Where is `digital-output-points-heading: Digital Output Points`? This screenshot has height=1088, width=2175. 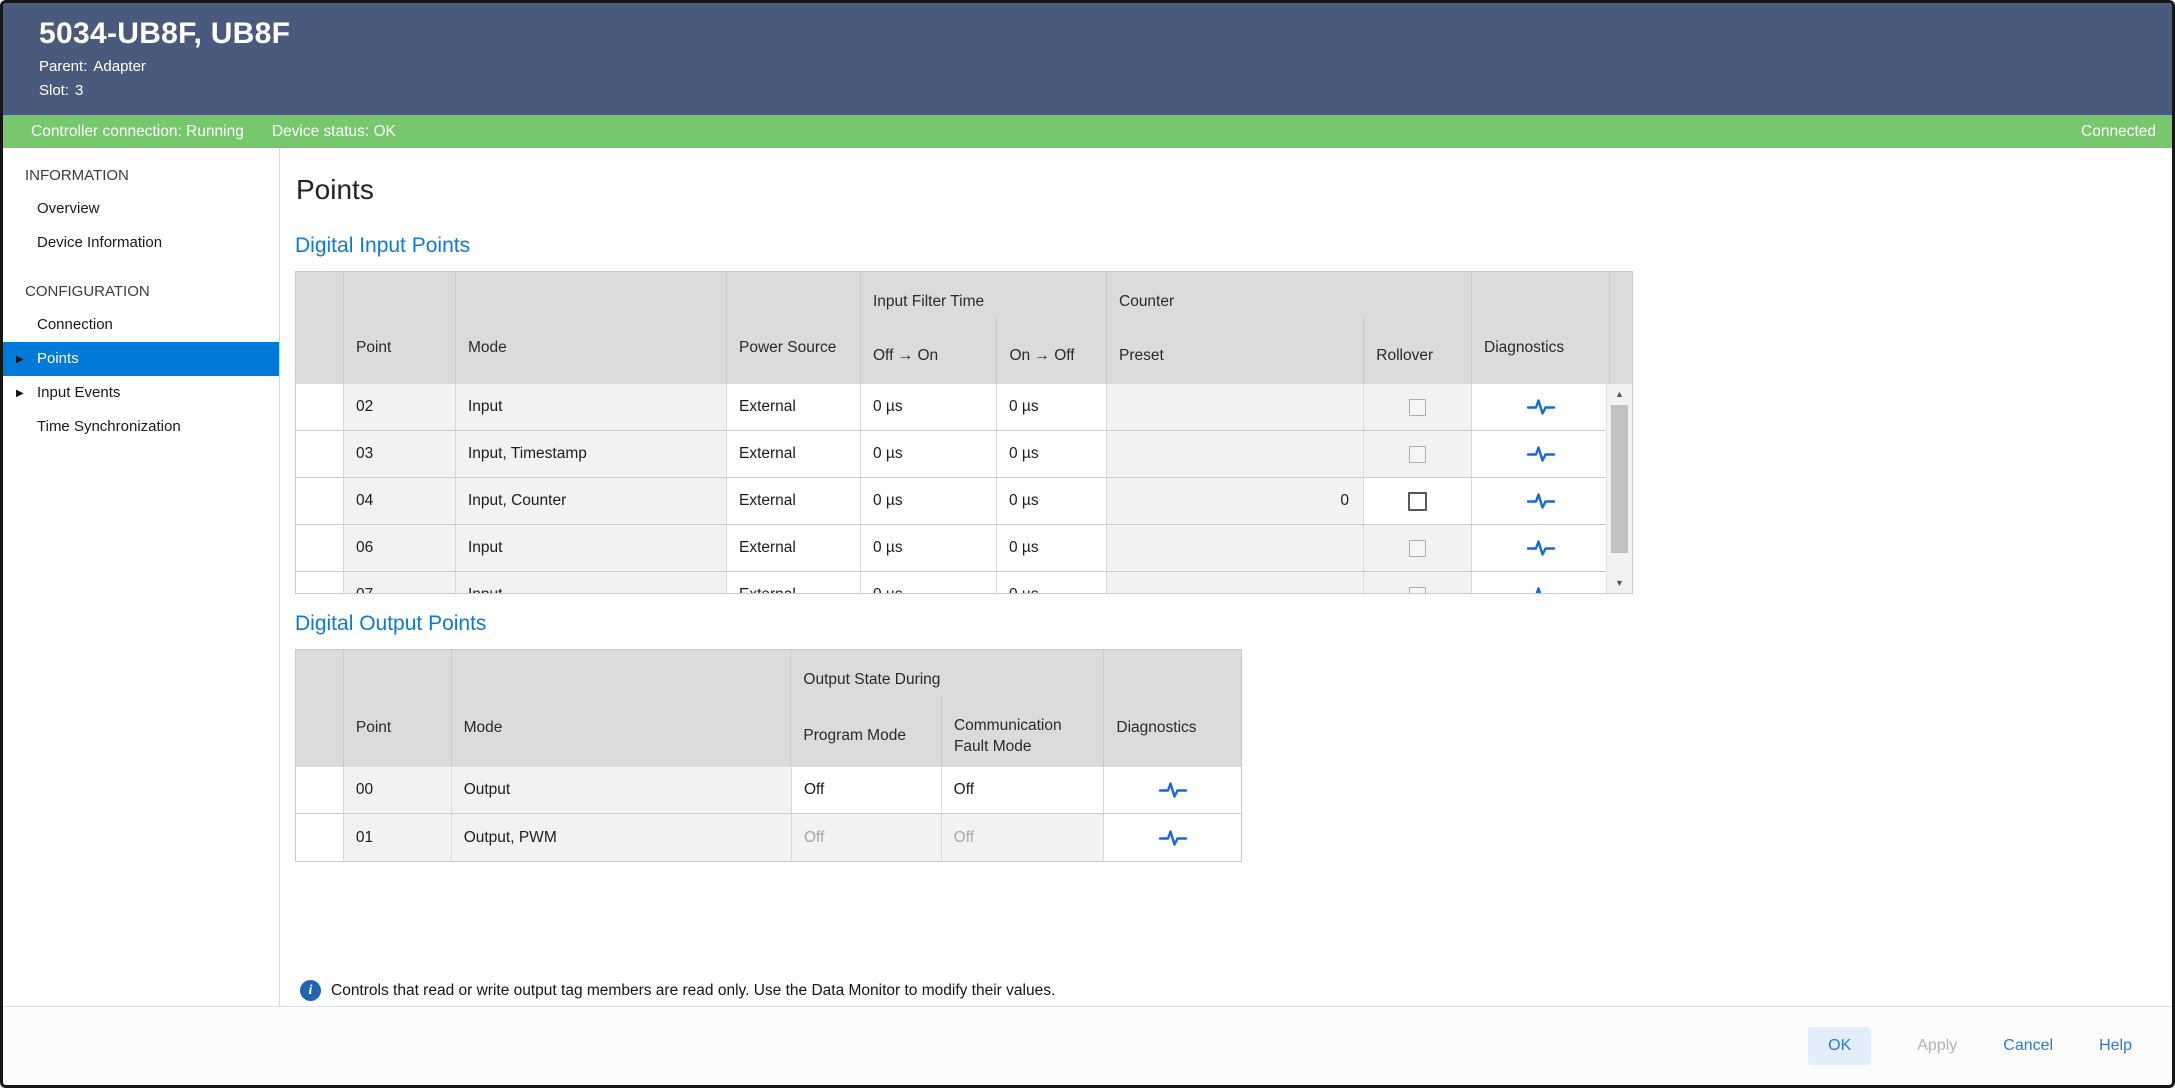
digital-output-points-heading: Digital Output Points is located at coordinates (391, 623).